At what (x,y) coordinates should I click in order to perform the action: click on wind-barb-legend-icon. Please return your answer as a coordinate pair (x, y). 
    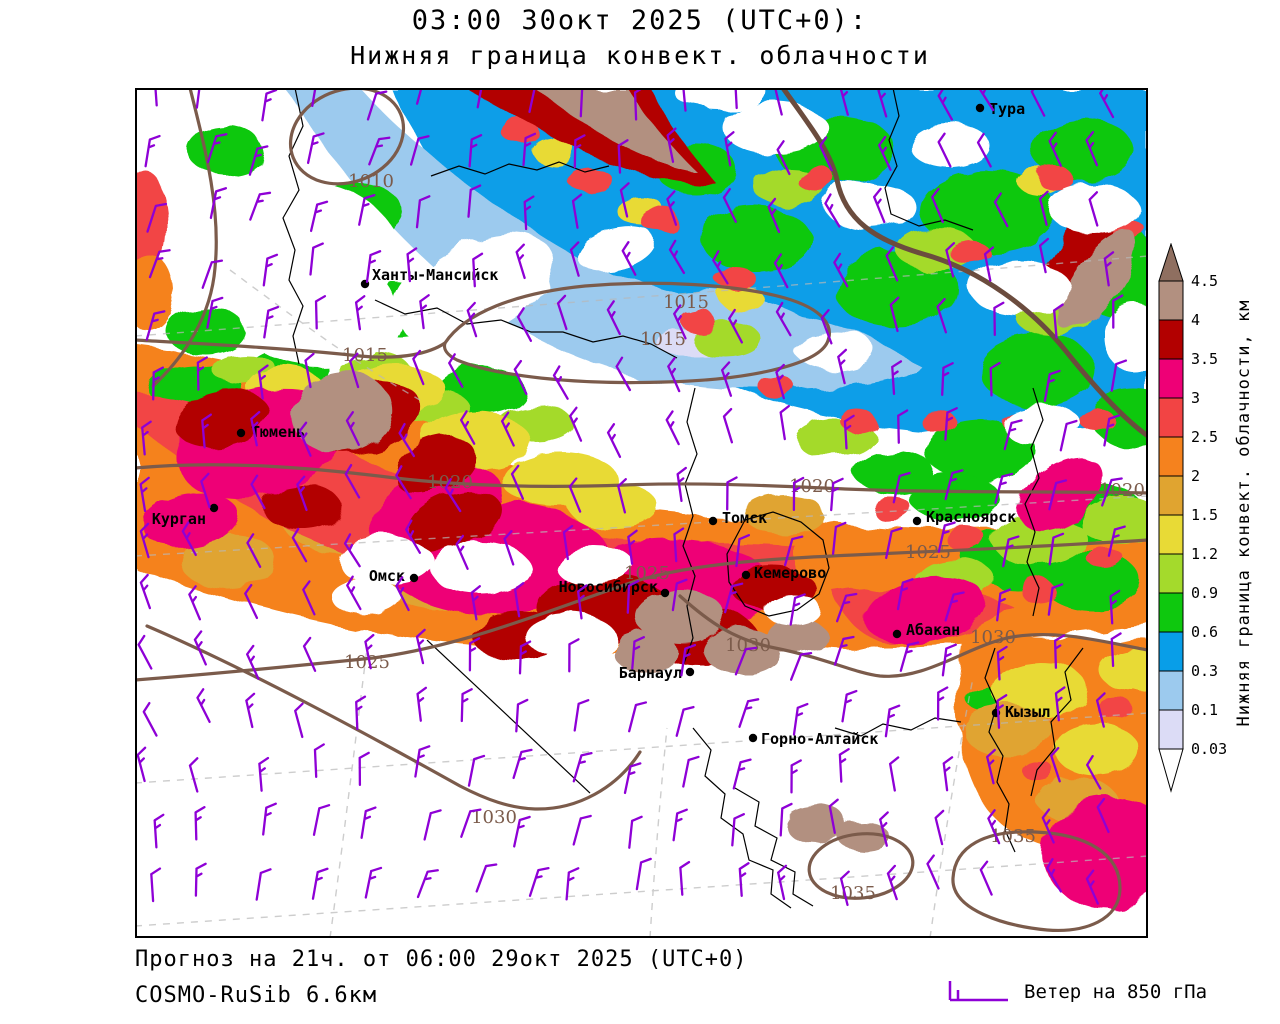
    Looking at the image, I should click on (978, 991).